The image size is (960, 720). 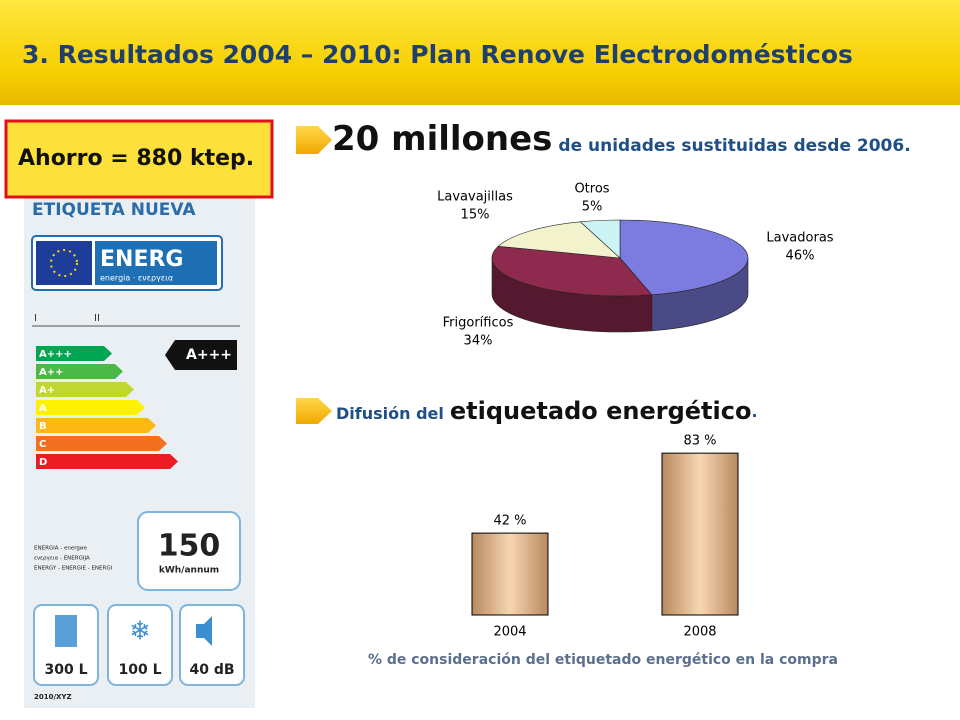 What do you see at coordinates (907, 146) in the screenshot?
I see `headline-period: .` at bounding box center [907, 146].